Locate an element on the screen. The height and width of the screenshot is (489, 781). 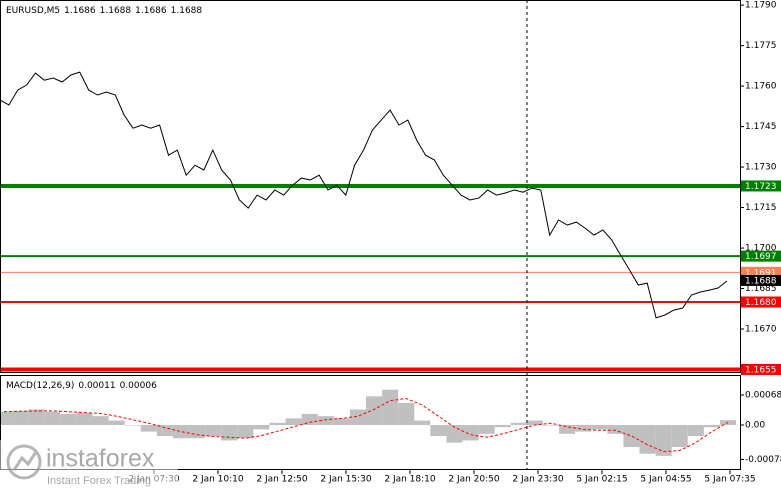
x-tick-label: 2 Jan 18:10 is located at coordinates (410, 480).